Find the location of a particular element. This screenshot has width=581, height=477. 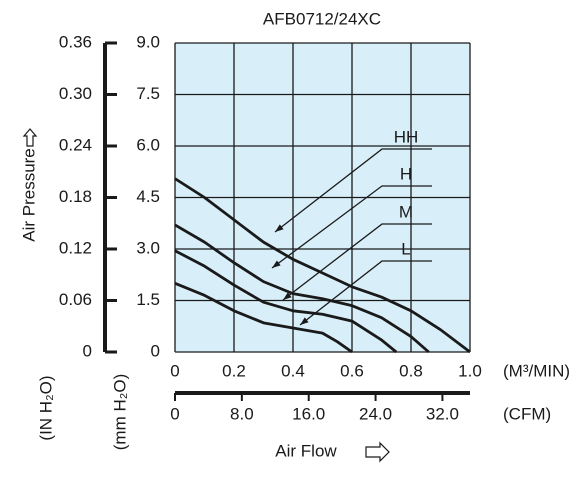

y-tick-label: 0 is located at coordinates (155, 350).